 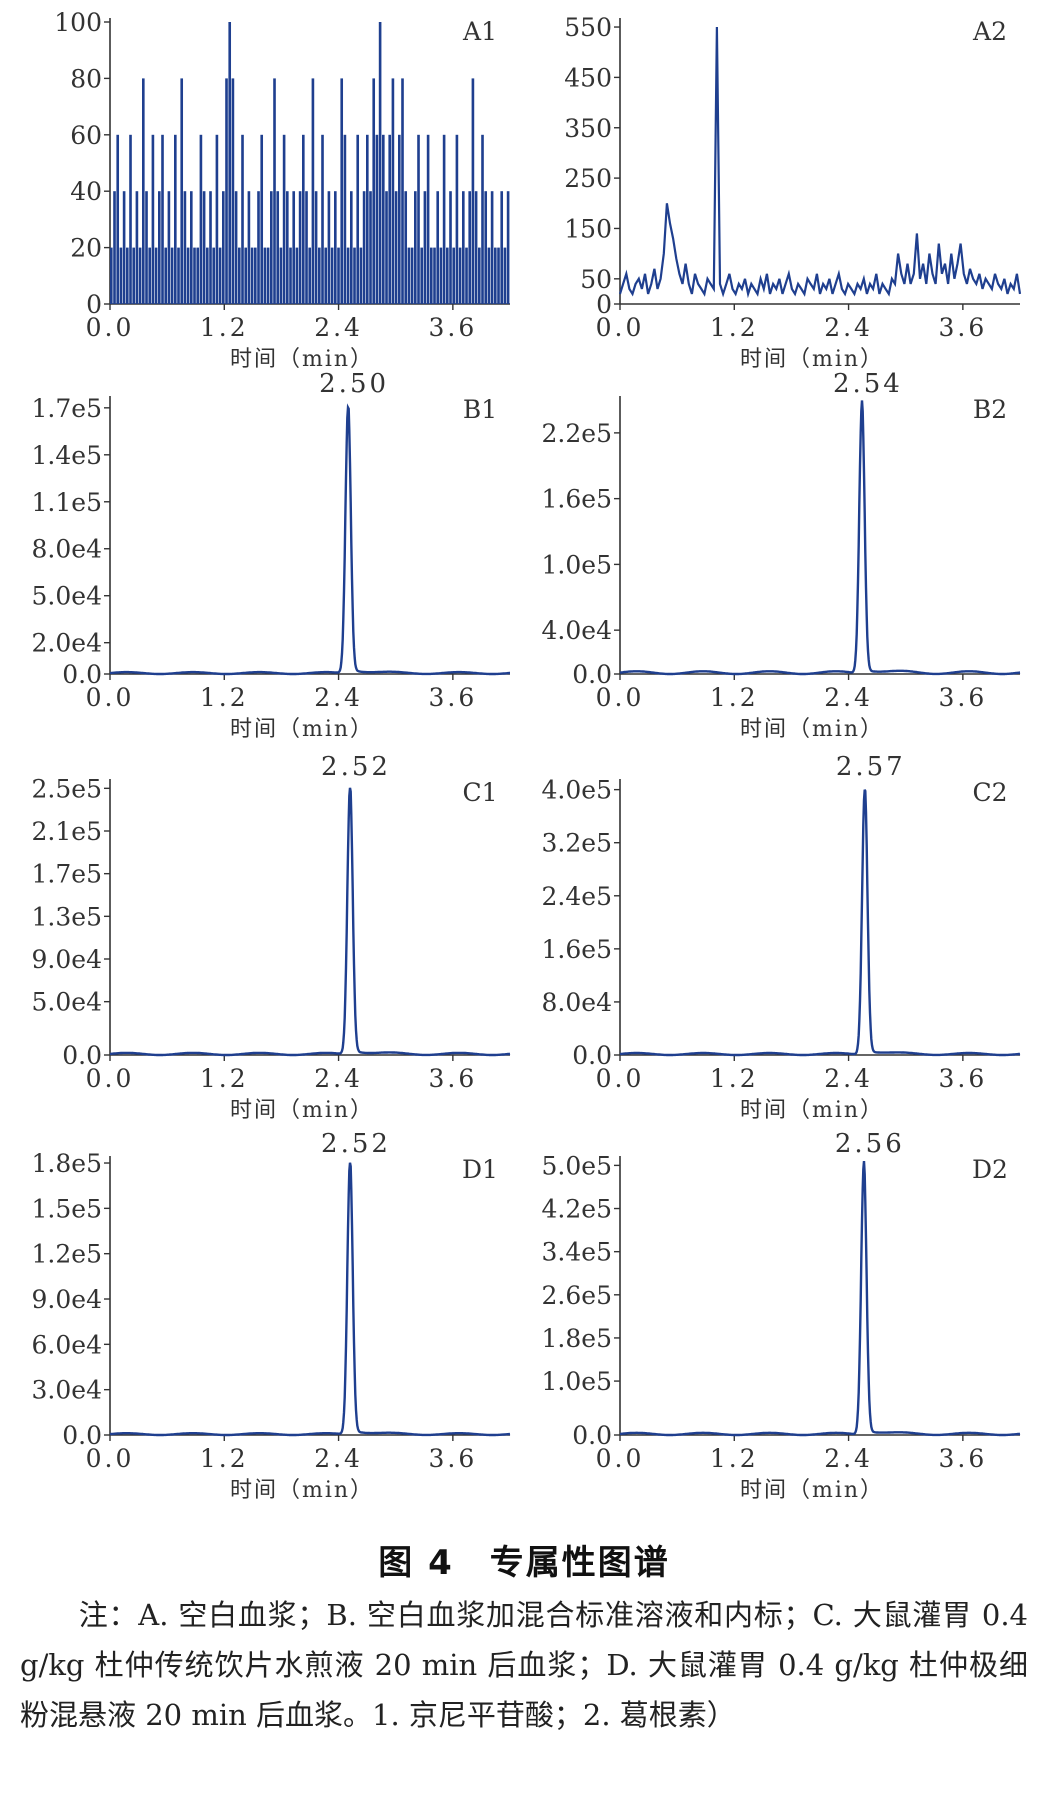 I want to click on y-tick-label: 2.1e5, so click(x=67, y=831).